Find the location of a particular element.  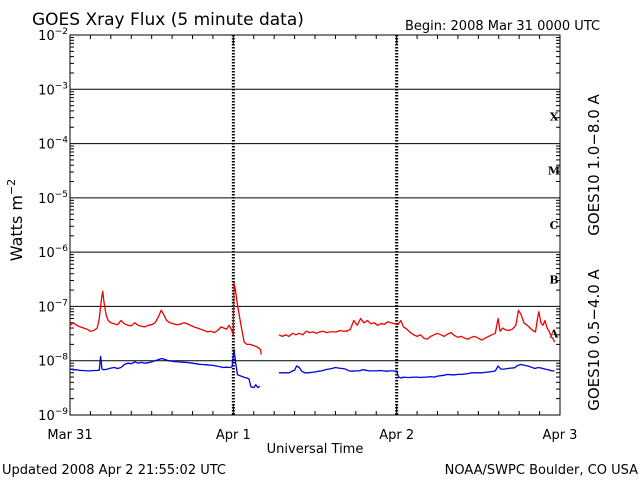

x-tick-label: Apr 2 is located at coordinates (396, 435).